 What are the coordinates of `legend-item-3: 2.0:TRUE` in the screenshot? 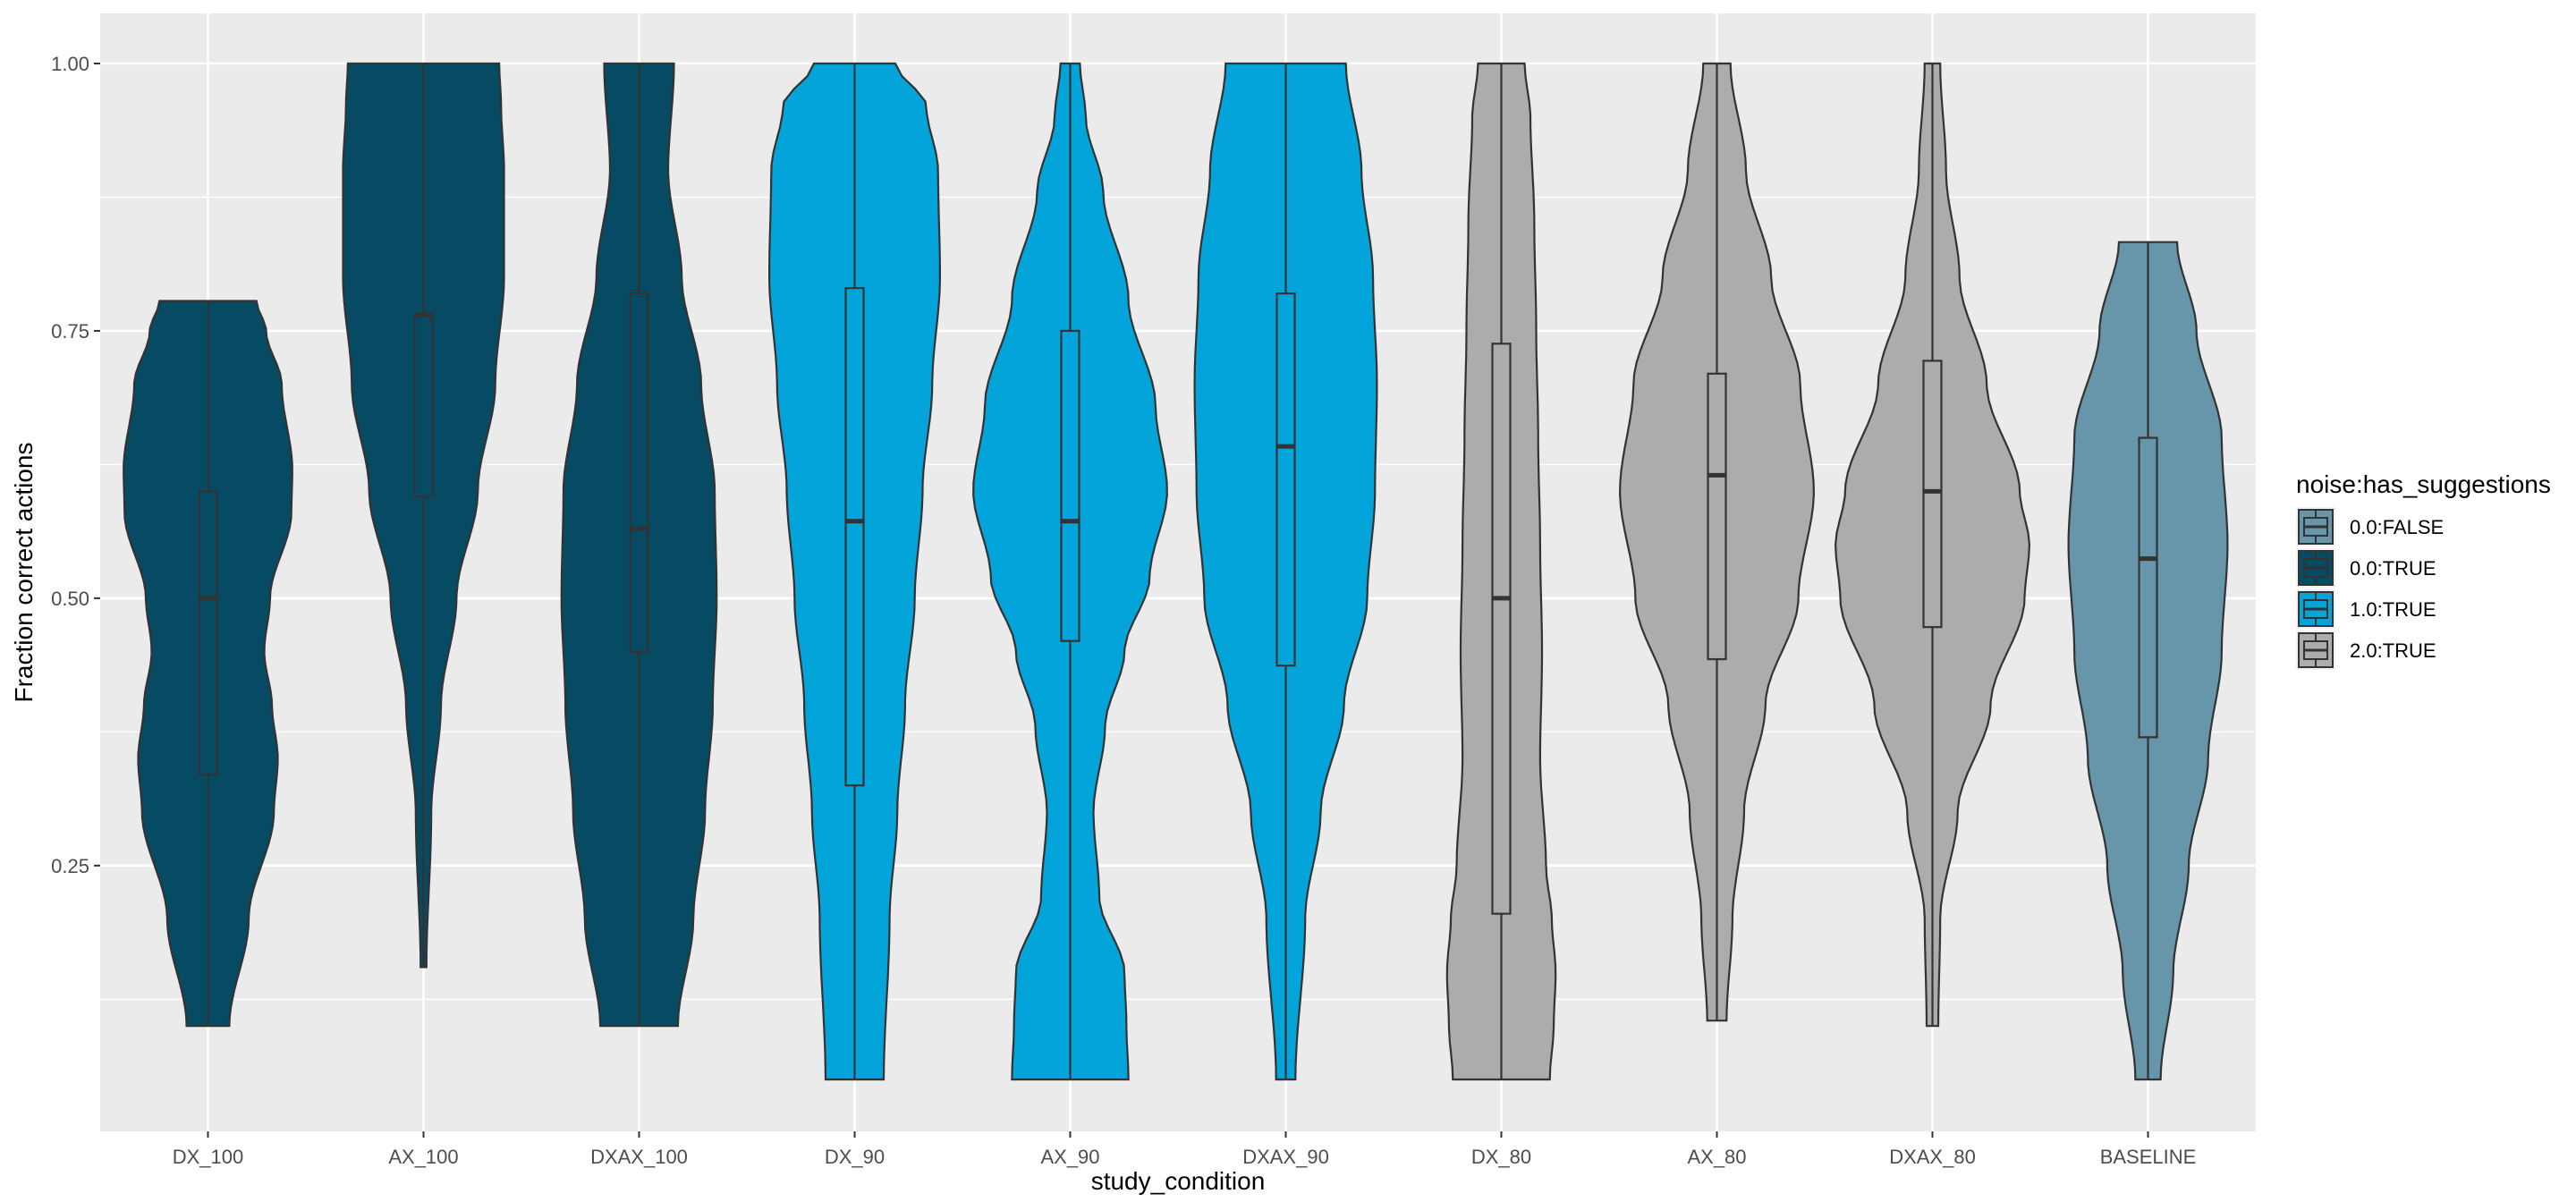 It's located at (2366, 650).